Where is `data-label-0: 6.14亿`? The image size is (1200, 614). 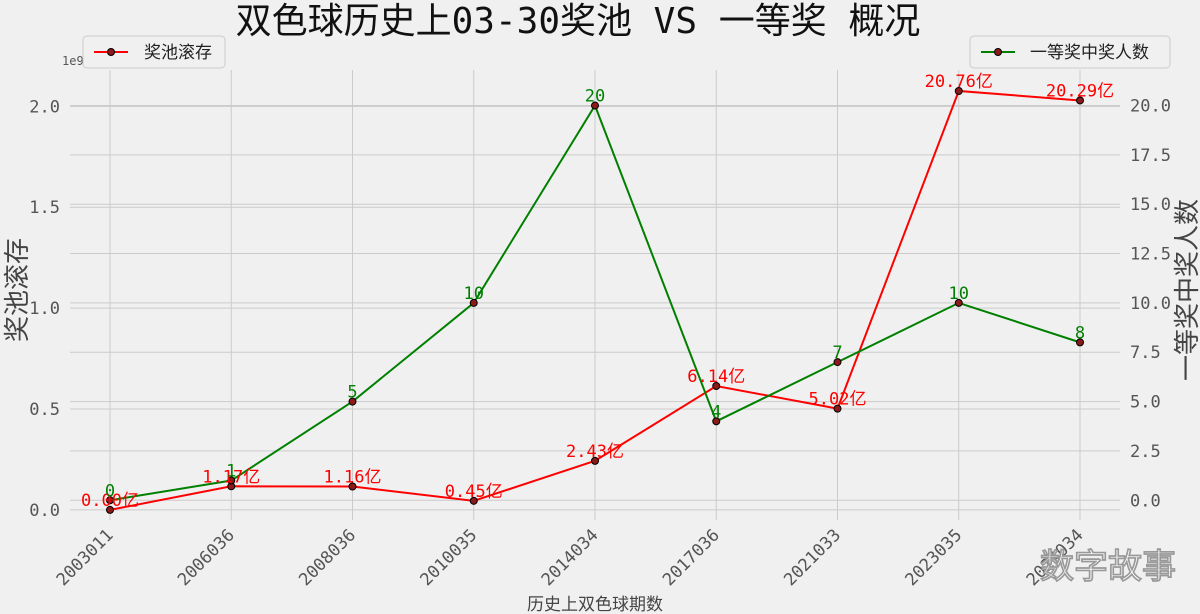
data-label-0: 6.14亿 is located at coordinates (716, 377).